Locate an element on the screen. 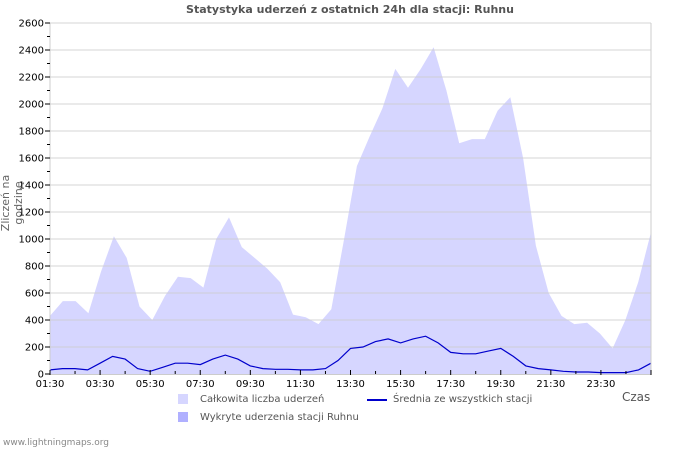 The width and height of the screenshot is (700, 450). legend-total-label: Całkowita liczba uderzeń is located at coordinates (262, 399).